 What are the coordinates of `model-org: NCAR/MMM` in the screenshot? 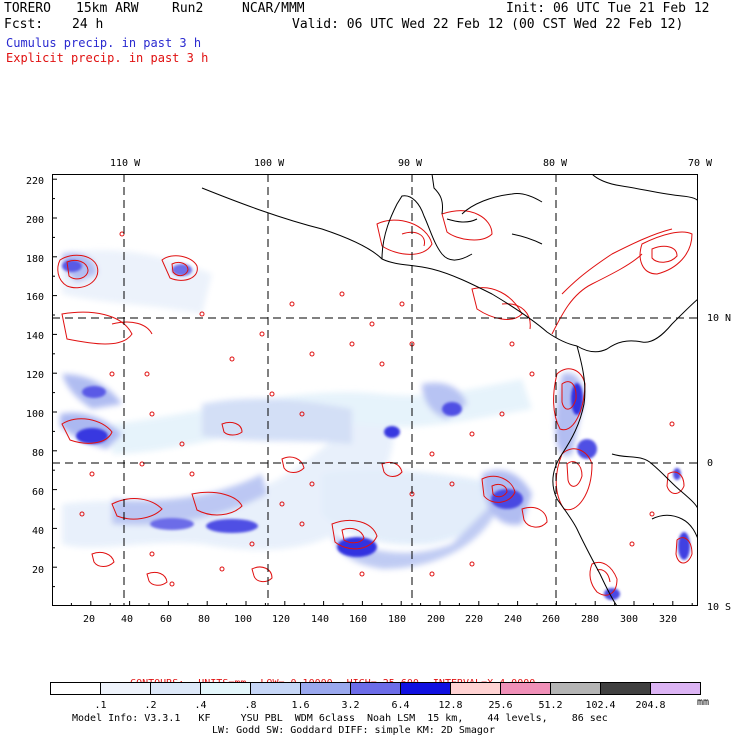 It's located at (273, 8).